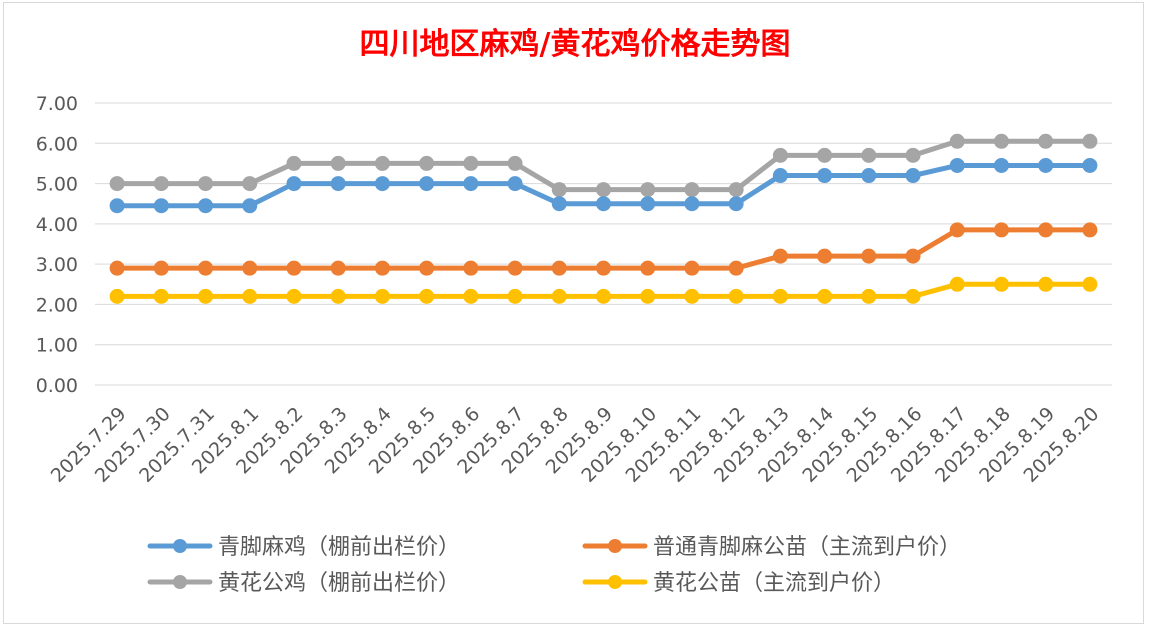 This screenshot has width=1149, height=630. Describe the element at coordinates (57, 144) in the screenshot. I see `y-tick-label: 6.00` at that location.